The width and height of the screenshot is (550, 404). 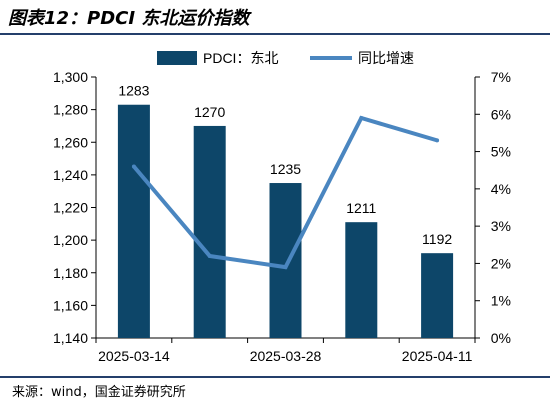 I want to click on y-left-tick-label: 1,180, so click(x=70, y=273).